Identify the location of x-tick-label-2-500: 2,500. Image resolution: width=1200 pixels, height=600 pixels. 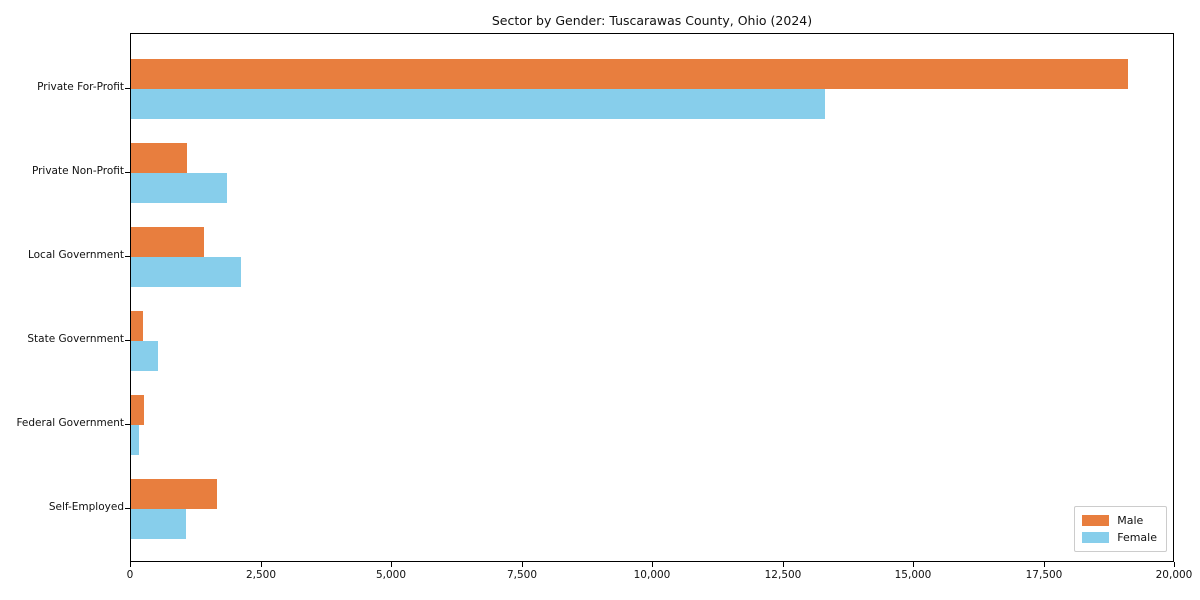
(261, 575).